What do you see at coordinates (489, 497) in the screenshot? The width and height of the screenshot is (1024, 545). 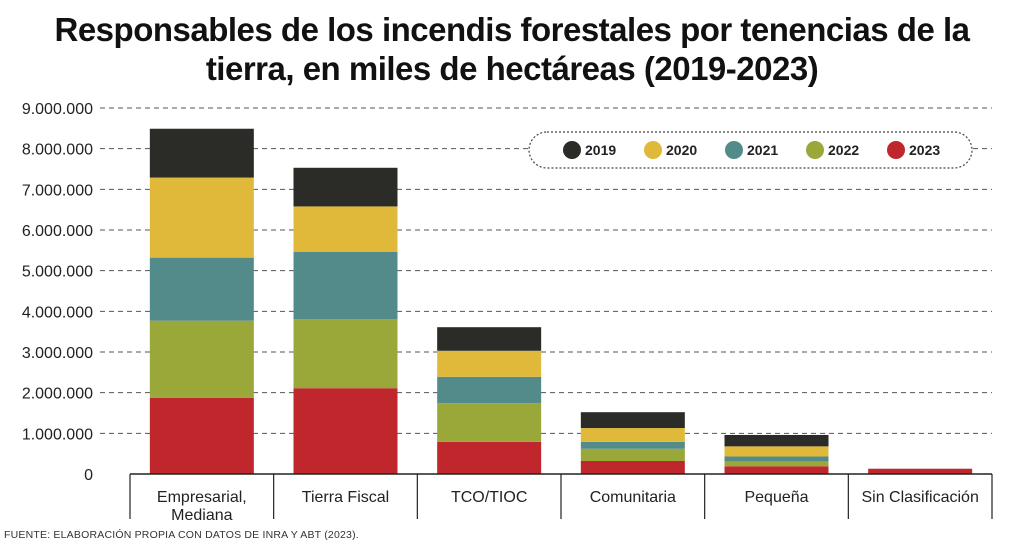 I see `x-category-label: TCO/TIOC` at bounding box center [489, 497].